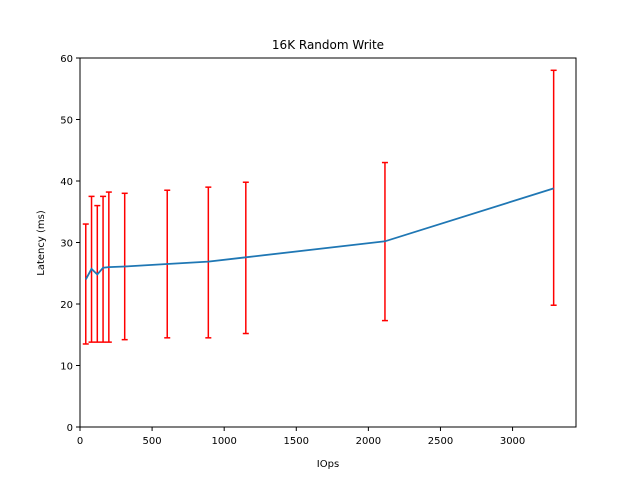 The image size is (640, 480). What do you see at coordinates (70, 428) in the screenshot?
I see `y-tick-label: 0` at bounding box center [70, 428].